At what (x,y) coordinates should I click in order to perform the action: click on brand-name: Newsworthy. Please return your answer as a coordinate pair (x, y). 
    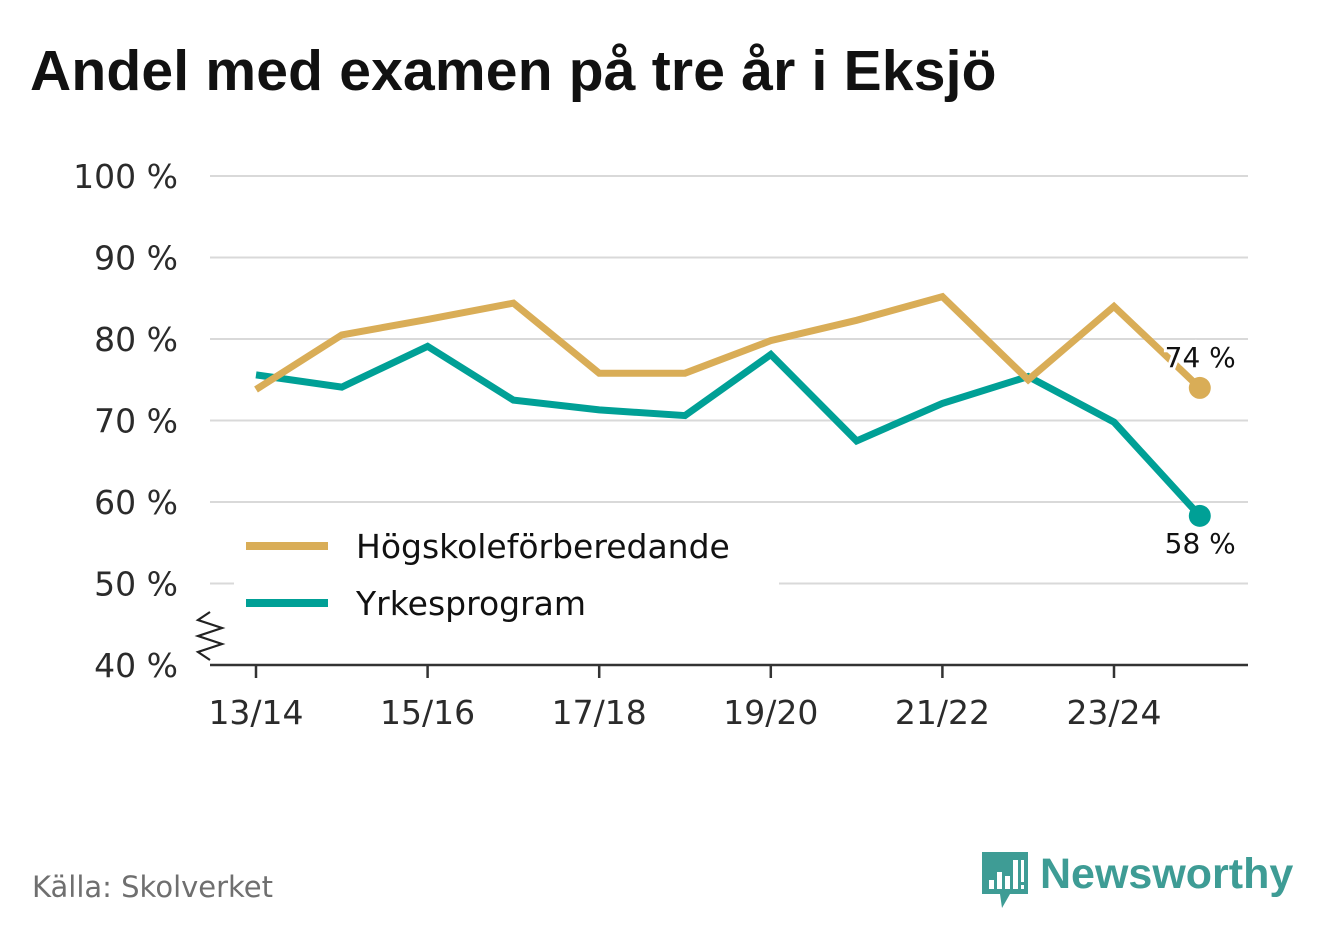
    Looking at the image, I should click on (1167, 874).